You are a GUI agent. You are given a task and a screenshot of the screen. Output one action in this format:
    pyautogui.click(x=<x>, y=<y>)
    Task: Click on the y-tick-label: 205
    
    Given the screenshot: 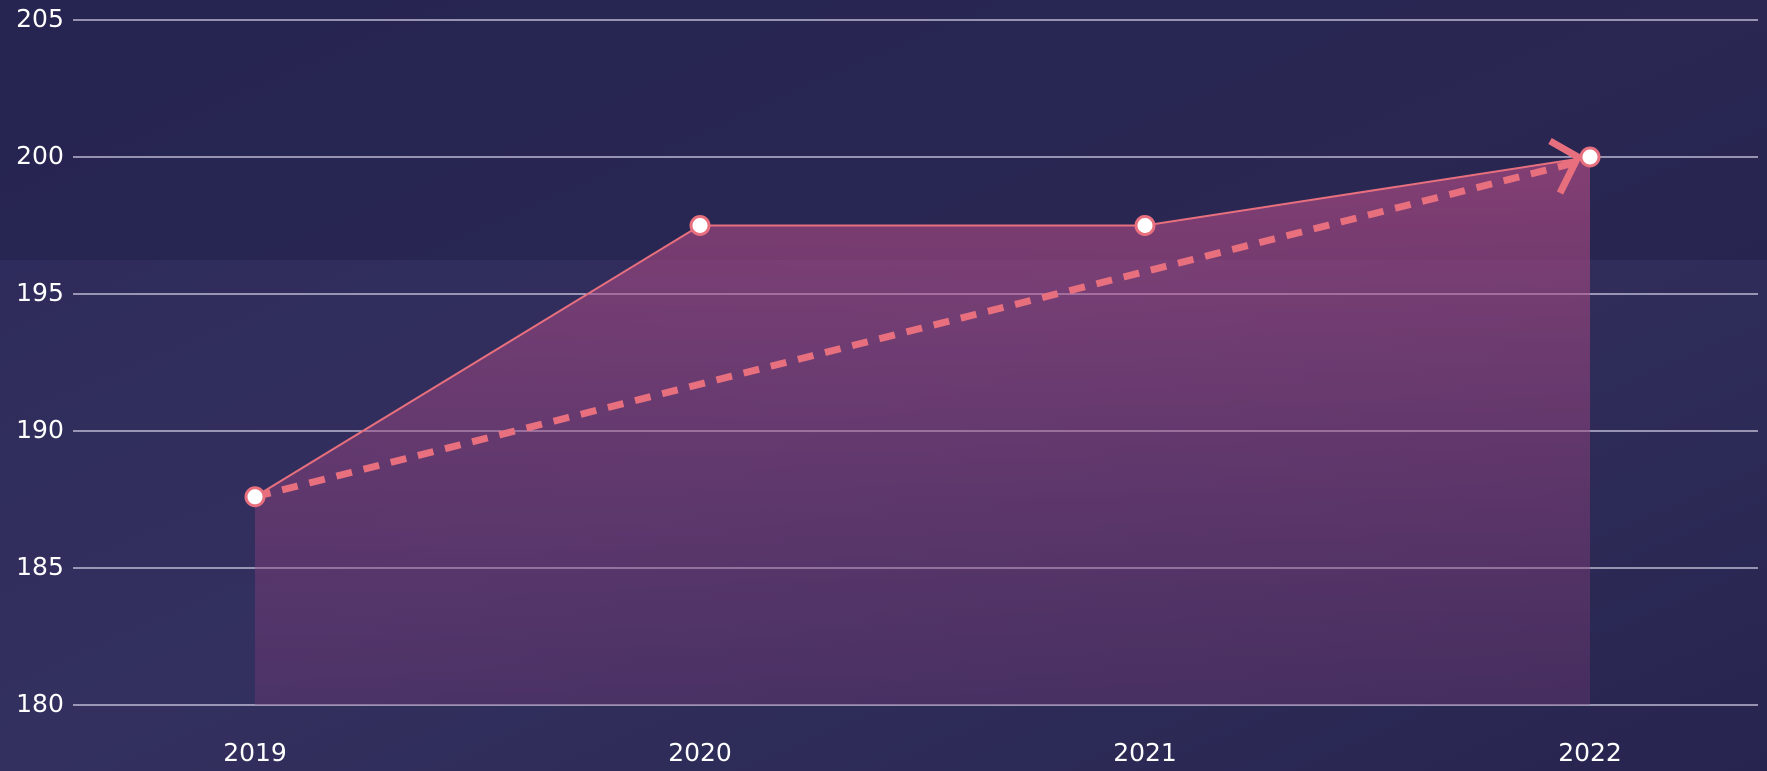 What is the action you would take?
    pyautogui.click(x=40, y=18)
    